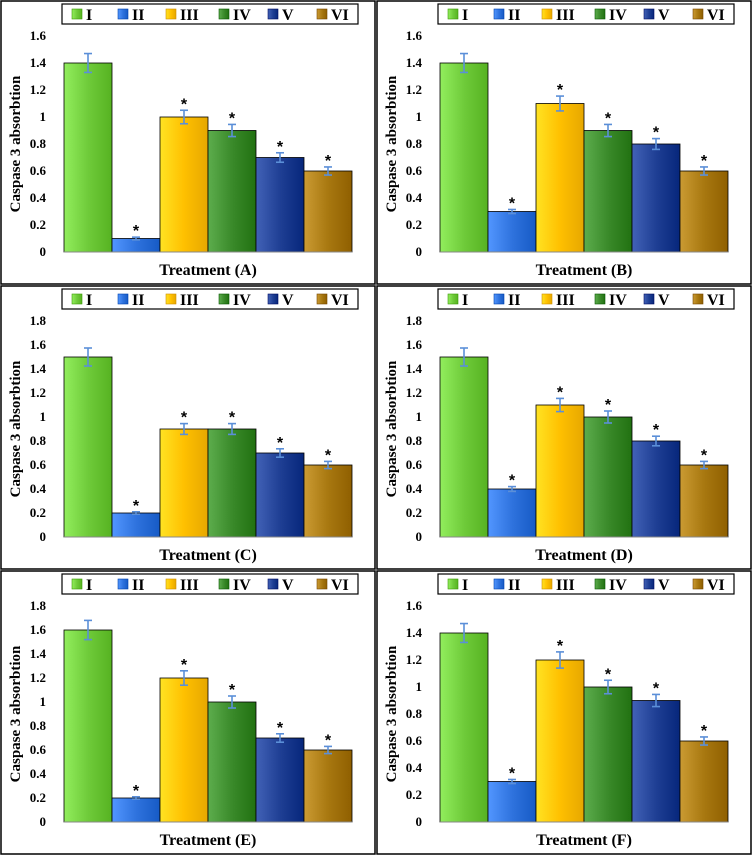 This screenshot has height=856, width=752. I want to click on x-axis-label: Treatment (F), so click(584, 840).